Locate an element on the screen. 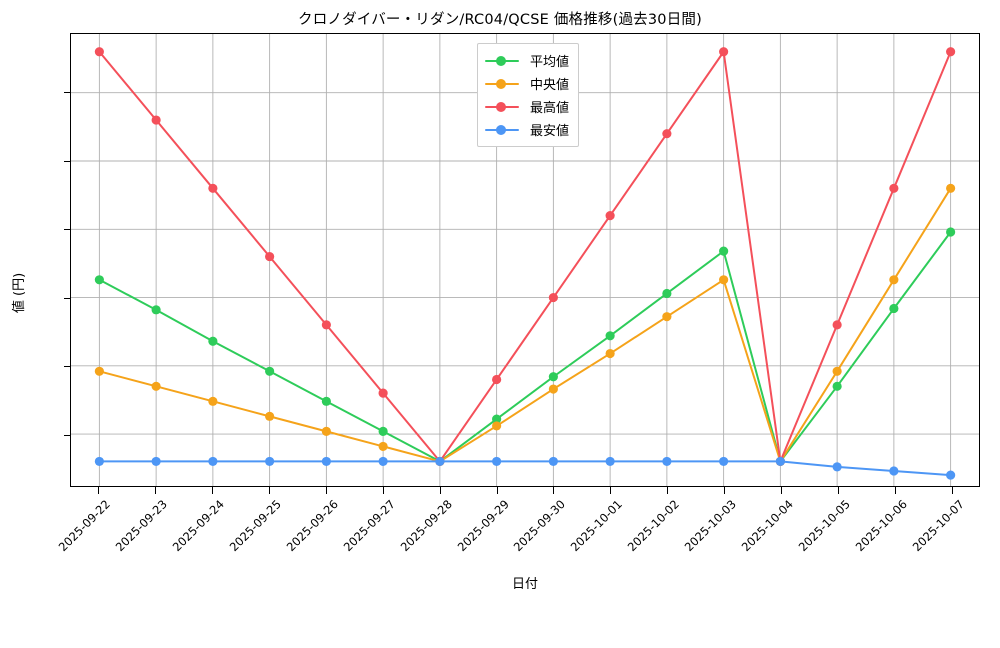 This screenshot has width=1000, height=648. legend-item: 中央値 is located at coordinates (527, 83).